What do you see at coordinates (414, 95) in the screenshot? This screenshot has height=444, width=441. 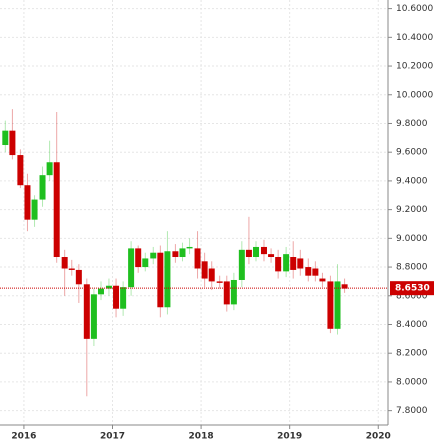 I see `y-tick-label: 10.0000` at bounding box center [414, 95].